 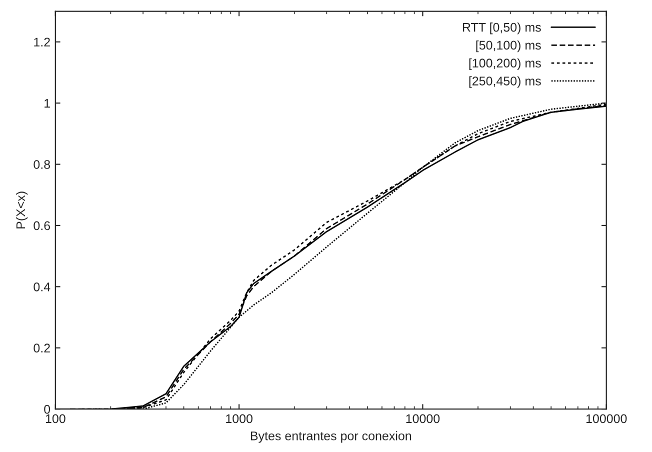 What do you see at coordinates (42, 42) in the screenshot?
I see `y-tick-label: 1.2` at bounding box center [42, 42].